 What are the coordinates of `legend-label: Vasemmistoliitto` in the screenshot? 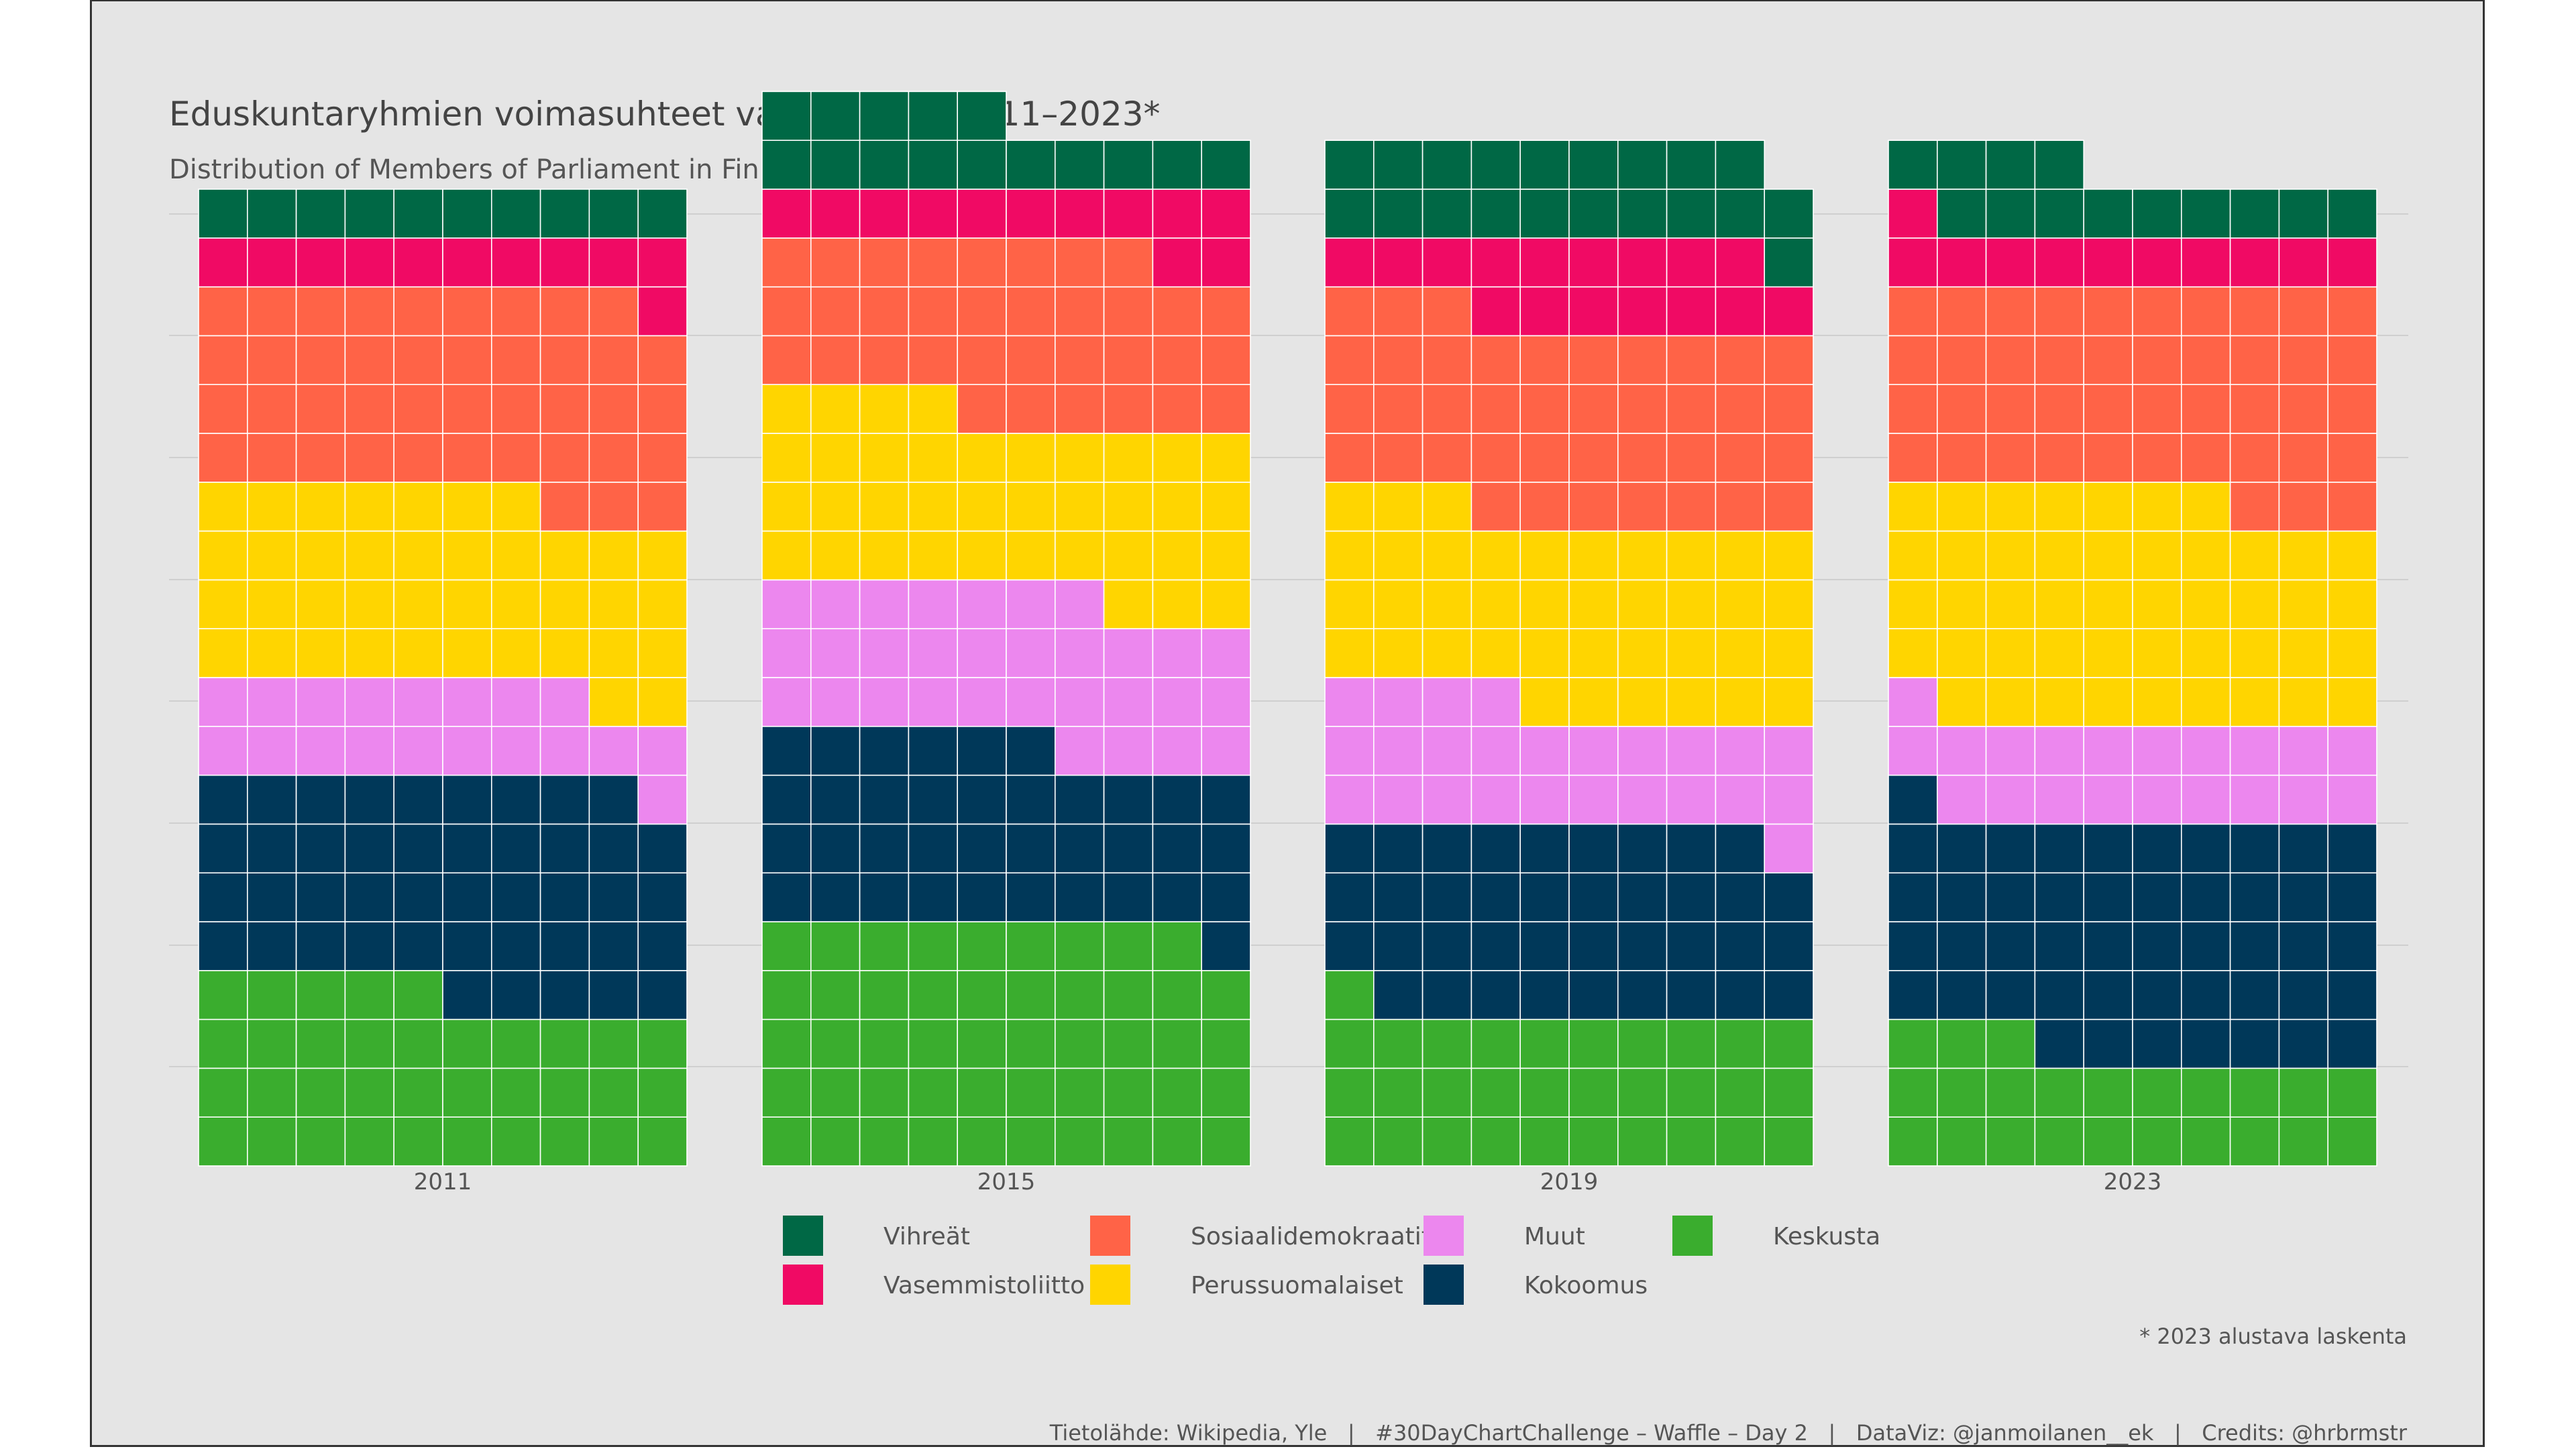 It's located at (984, 1285).